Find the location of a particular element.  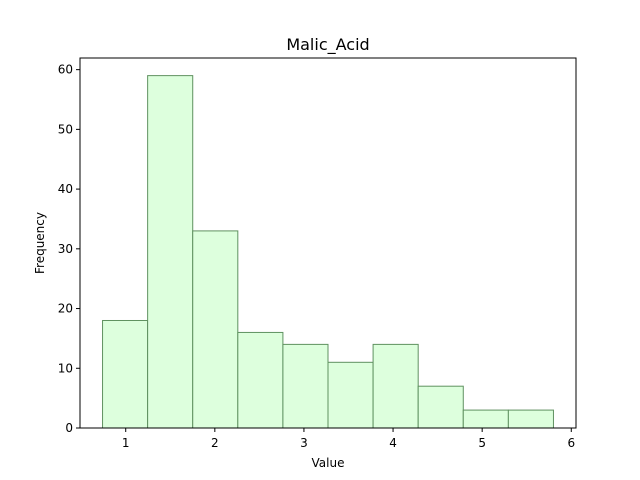

y-tick-label: 50 is located at coordinates (65, 129).